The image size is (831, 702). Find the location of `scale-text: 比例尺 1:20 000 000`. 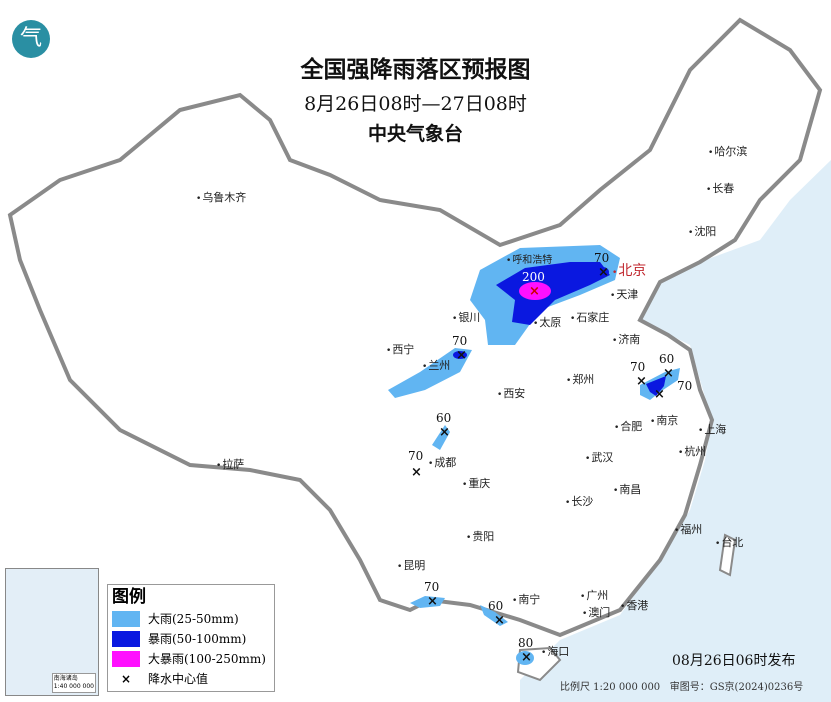

scale-text: 比例尺 1:20 000 000 is located at coordinates (610, 687).